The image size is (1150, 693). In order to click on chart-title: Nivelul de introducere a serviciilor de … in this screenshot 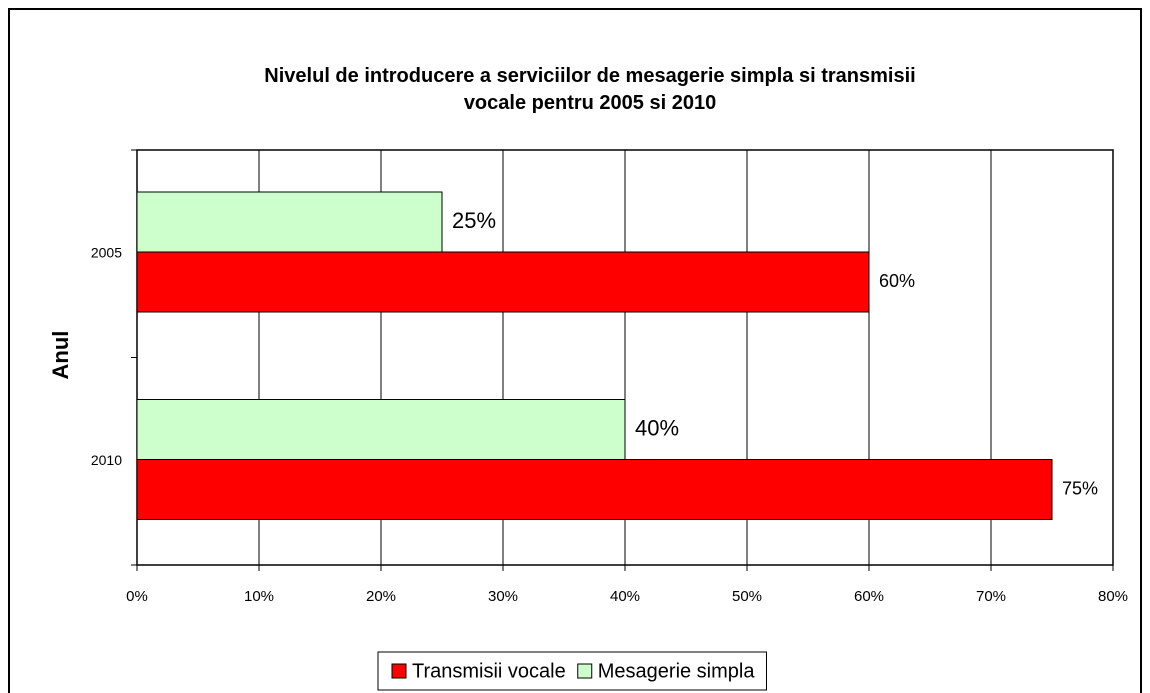, I will do `click(589, 89)`.